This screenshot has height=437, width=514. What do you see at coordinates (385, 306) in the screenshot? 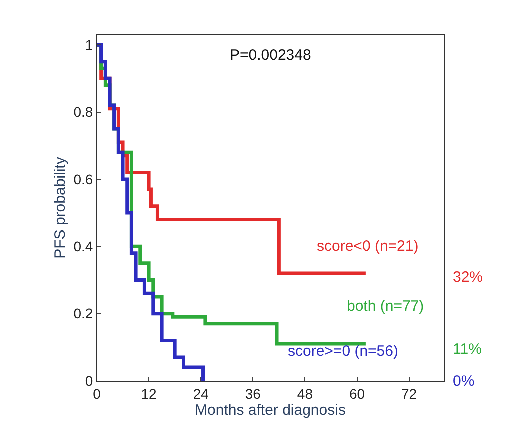
I see `series-label: both (n=77)` at bounding box center [385, 306].